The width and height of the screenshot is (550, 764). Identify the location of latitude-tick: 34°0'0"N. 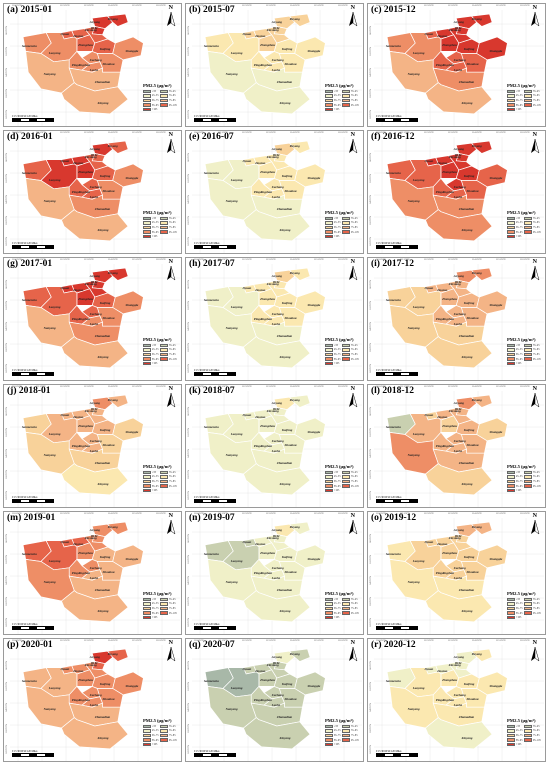
(370, 707).